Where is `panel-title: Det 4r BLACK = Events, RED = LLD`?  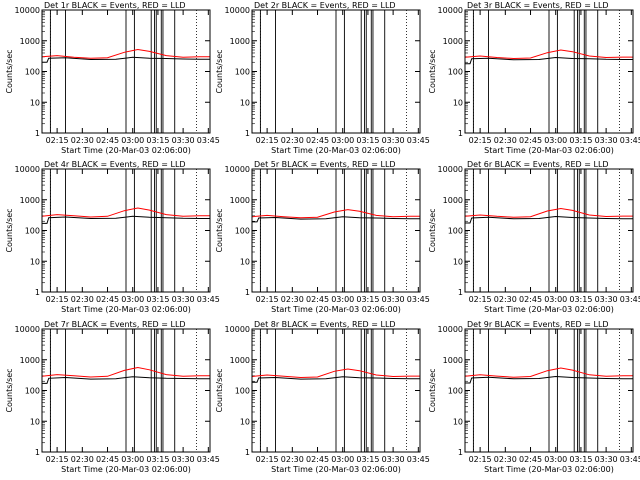
panel-title: Det 4r BLACK = Events, RED = LLD is located at coordinates (115, 164).